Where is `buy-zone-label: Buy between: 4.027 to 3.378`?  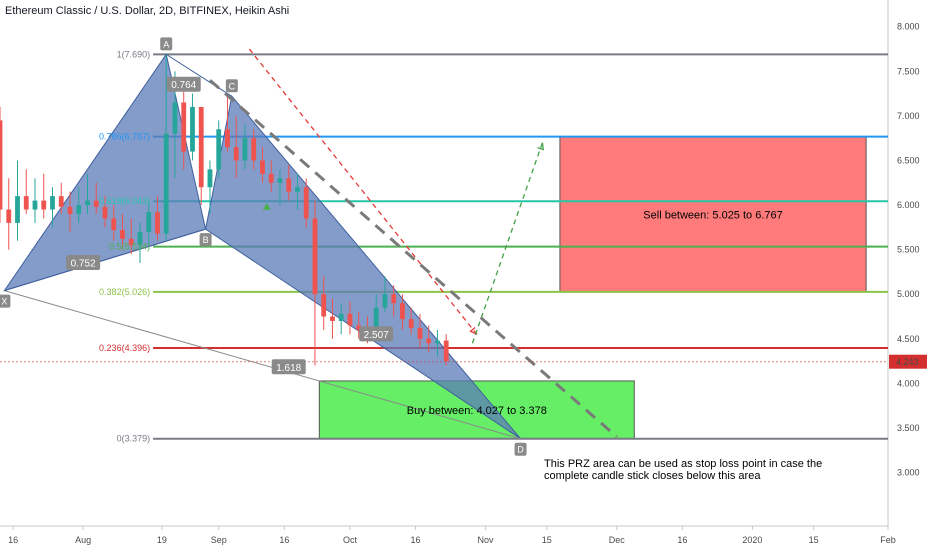
buy-zone-label: Buy between: 4.027 to 3.378 is located at coordinates (477, 411).